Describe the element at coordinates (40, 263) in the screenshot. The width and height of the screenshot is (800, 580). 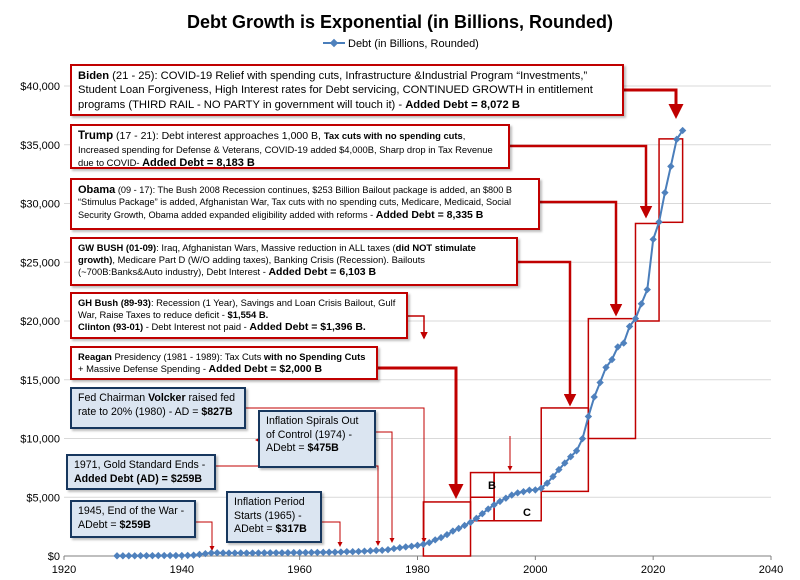
I see `y-tick-label: $25,000` at that location.